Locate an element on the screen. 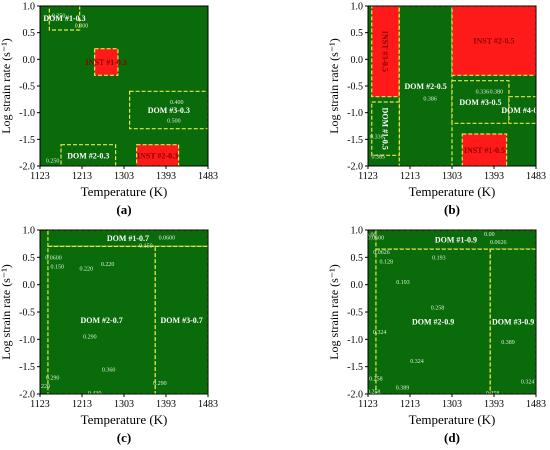 The image size is (550, 450). x-tick-label: 1213 is located at coordinates (410, 176).